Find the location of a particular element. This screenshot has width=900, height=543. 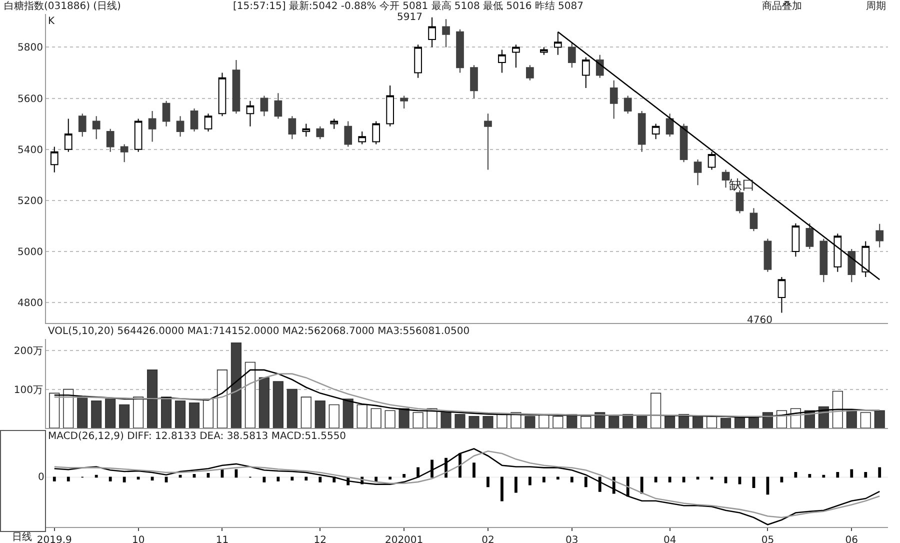

x-tick-label: 2019.9 is located at coordinates (54, 539).